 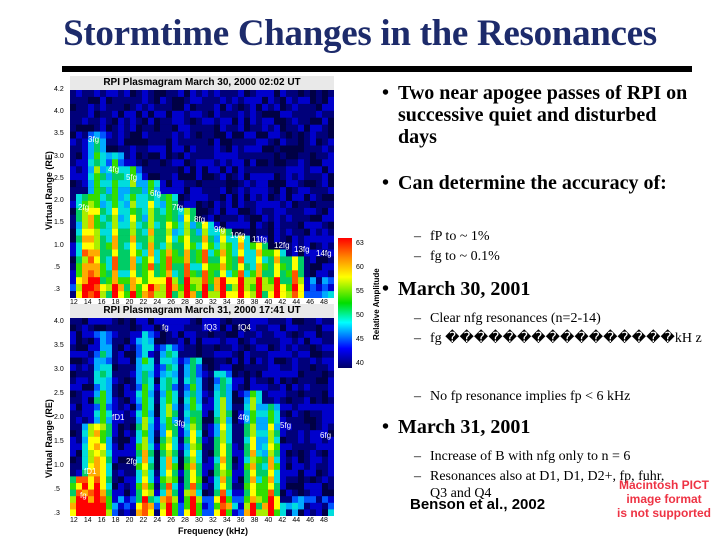 What do you see at coordinates (155, 193) in the screenshot?
I see `resonance-label: 6fg` at bounding box center [155, 193].